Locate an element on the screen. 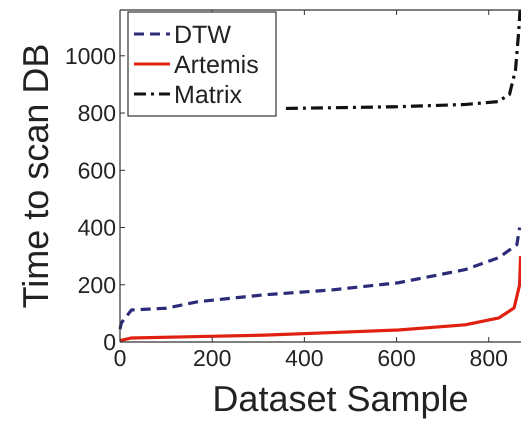  y-tick-label: 200 is located at coordinates (97, 285).